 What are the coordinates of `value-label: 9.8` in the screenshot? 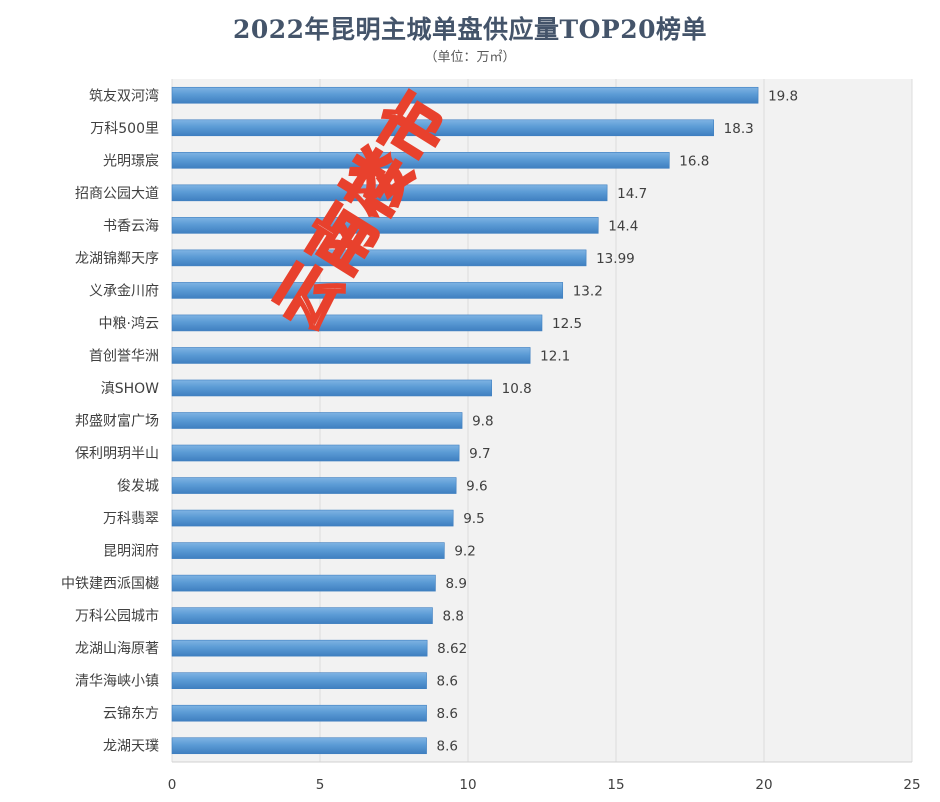 It's located at (482, 422).